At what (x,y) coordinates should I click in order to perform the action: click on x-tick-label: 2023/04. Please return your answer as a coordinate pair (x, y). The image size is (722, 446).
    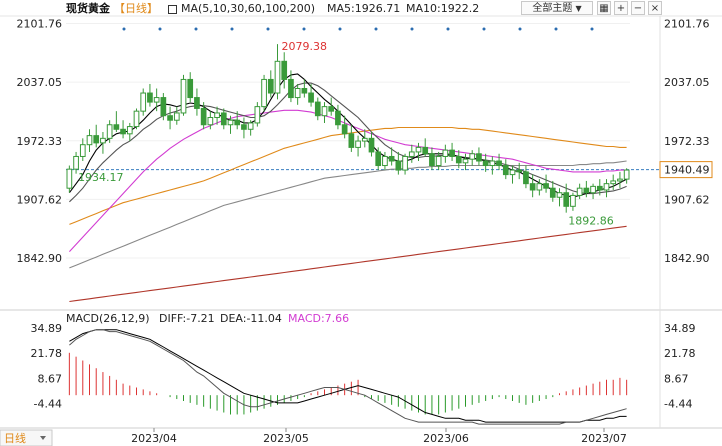
    Looking at the image, I should click on (154, 438).